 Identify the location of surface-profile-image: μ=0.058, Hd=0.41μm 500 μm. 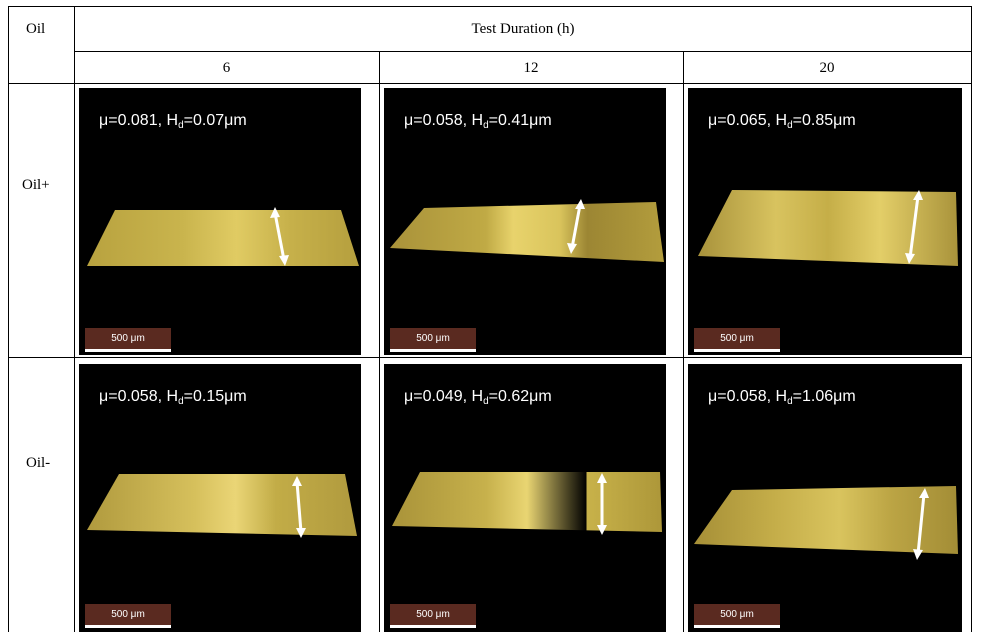
(525, 221).